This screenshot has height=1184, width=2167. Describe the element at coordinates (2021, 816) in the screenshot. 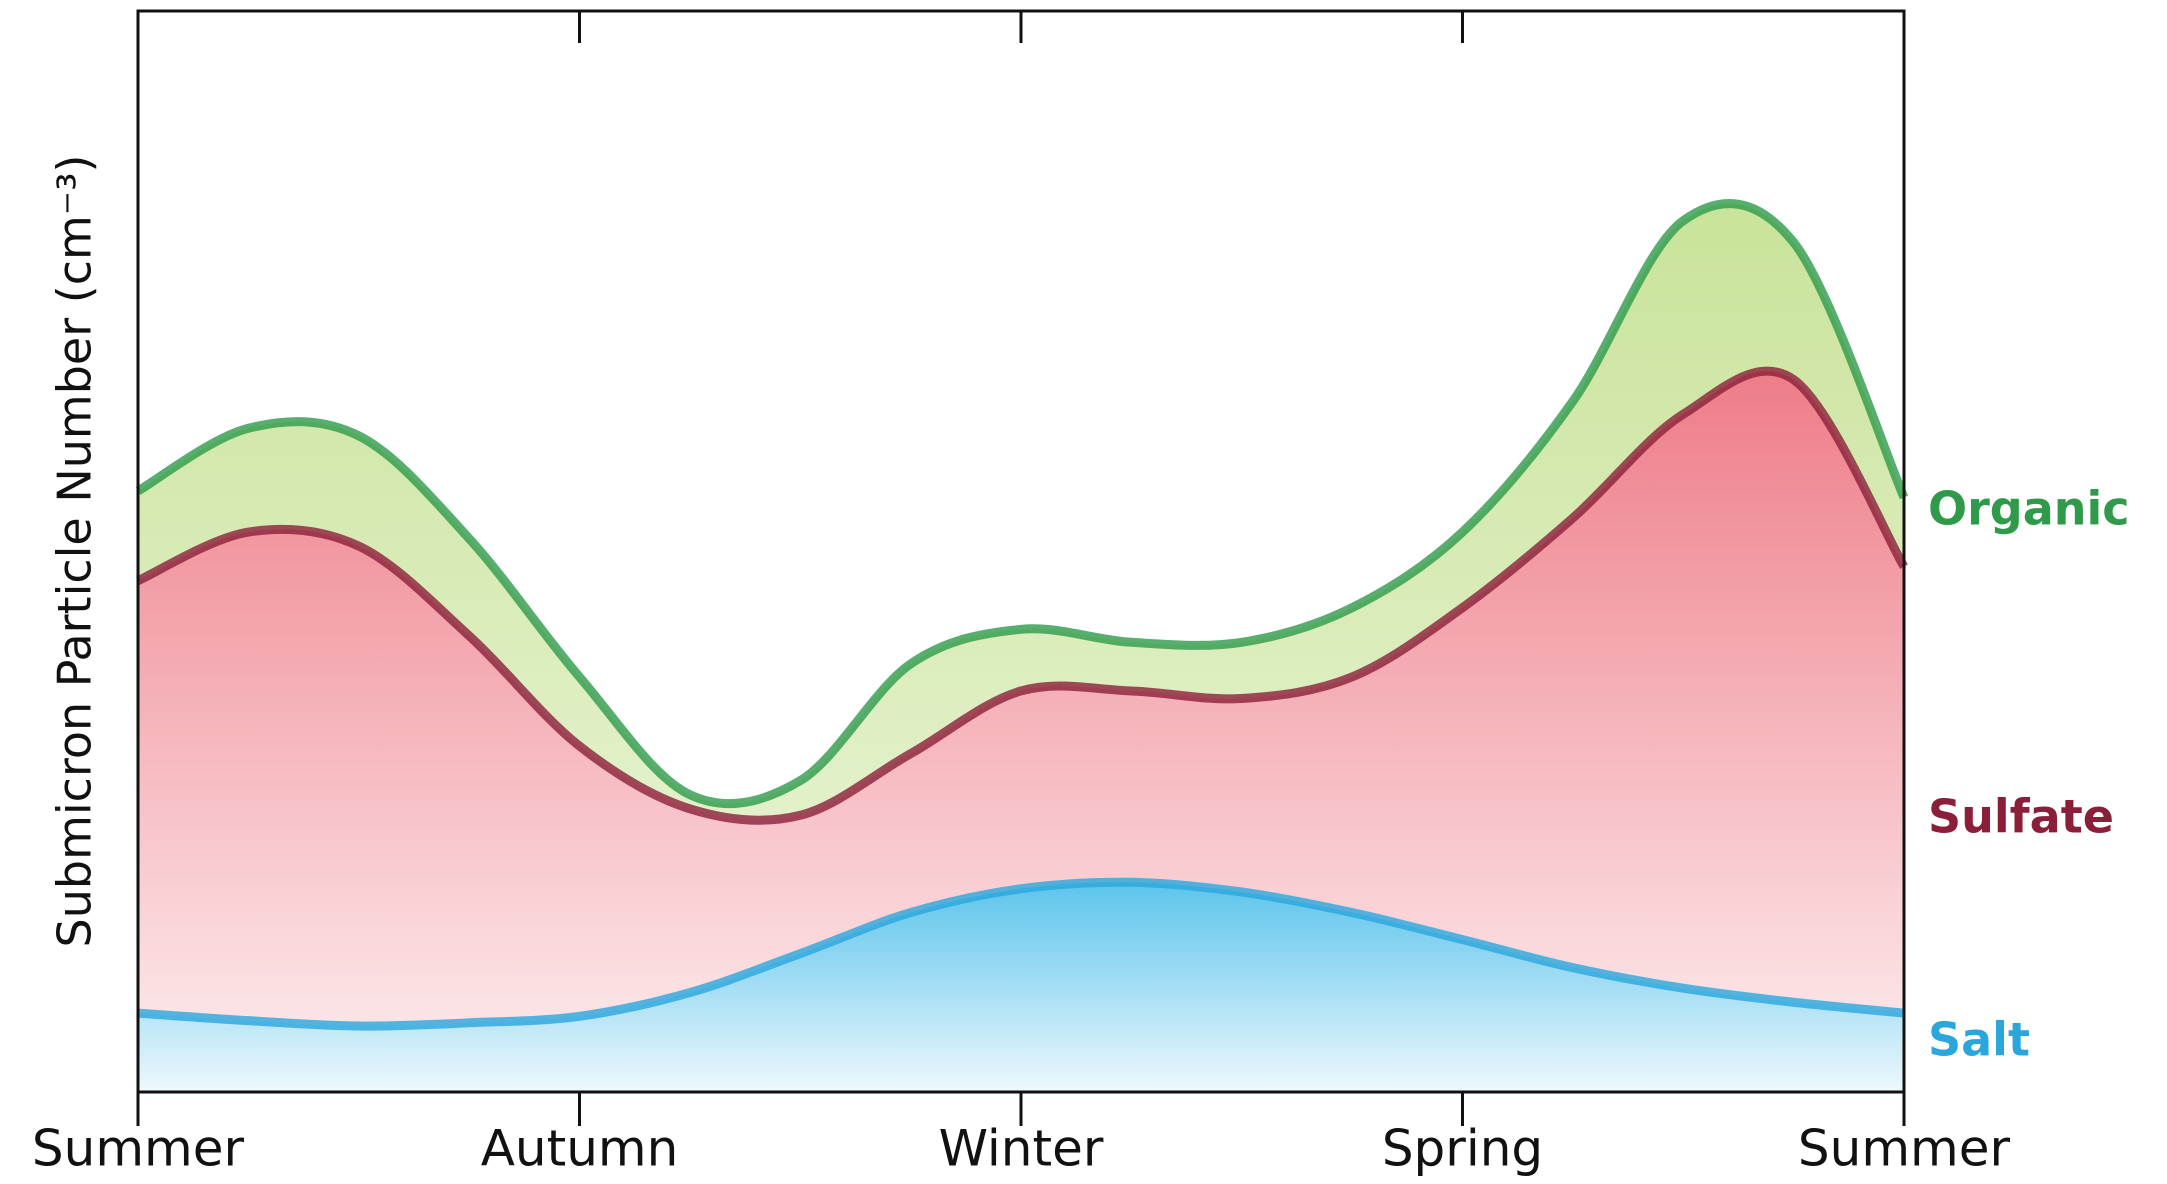

I see `legend-label: Sulfate` at that location.